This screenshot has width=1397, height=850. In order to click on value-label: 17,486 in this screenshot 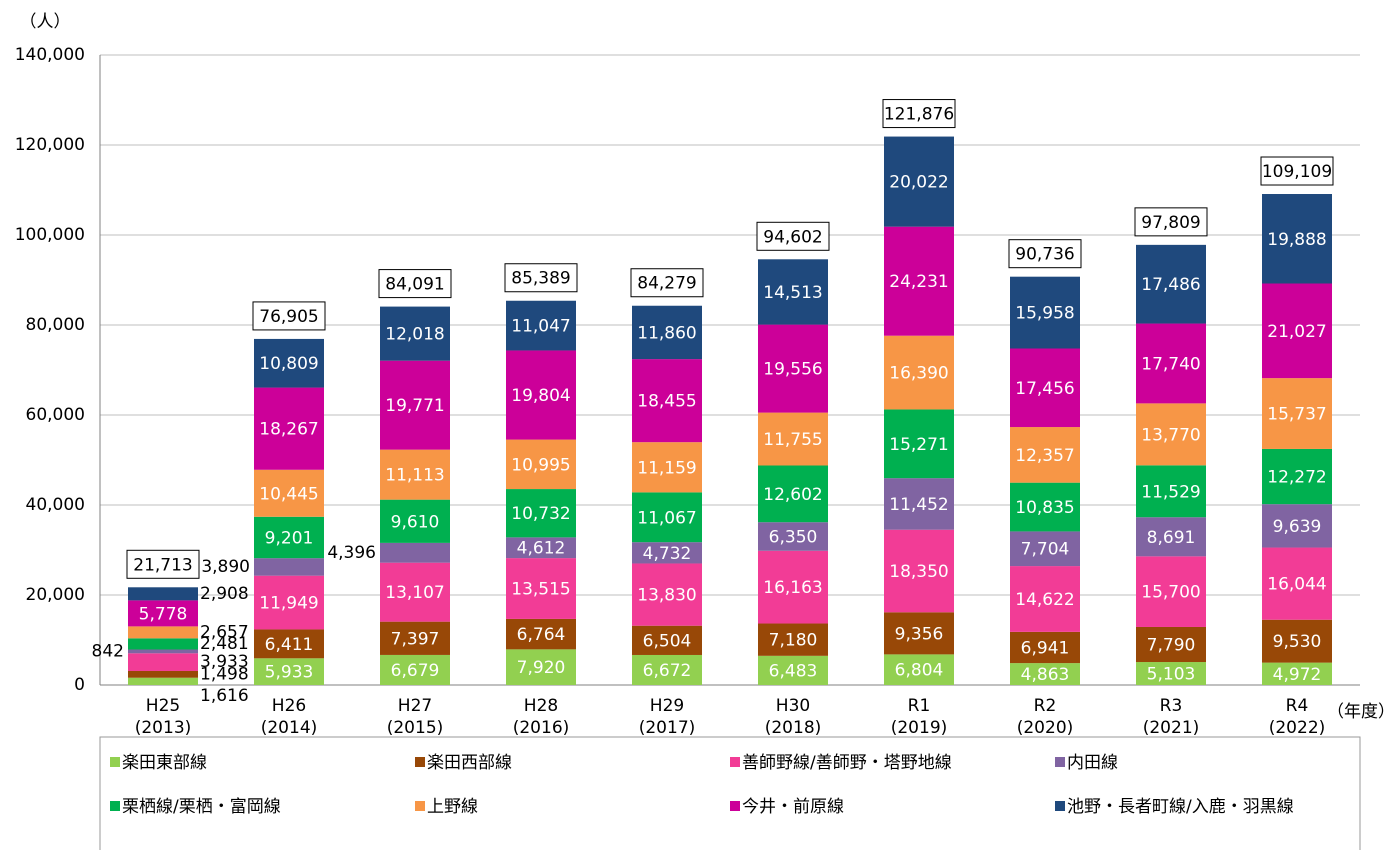, I will do `click(1170, 285)`.